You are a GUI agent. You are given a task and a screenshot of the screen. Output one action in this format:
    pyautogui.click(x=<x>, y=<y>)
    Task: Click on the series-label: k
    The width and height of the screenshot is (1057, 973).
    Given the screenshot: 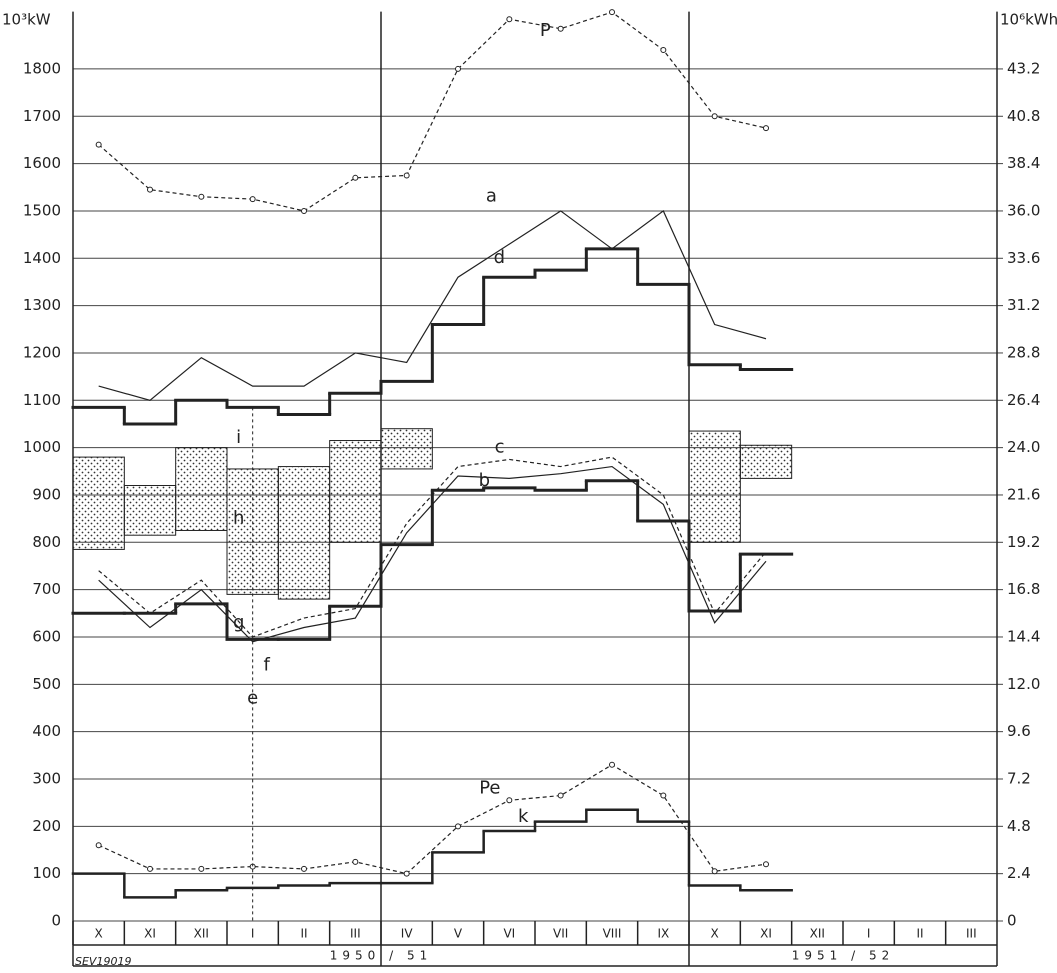 What is the action you would take?
    pyautogui.click(x=523, y=816)
    